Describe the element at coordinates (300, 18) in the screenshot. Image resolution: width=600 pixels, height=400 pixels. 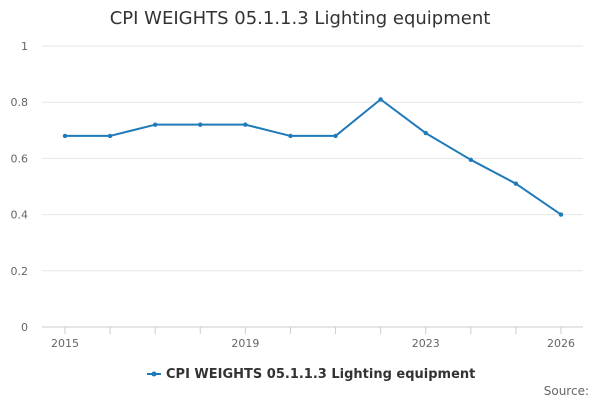
I see `chart-title: CPI WEIGHTS 05.1.1.3 Lighting equipment` at that location.